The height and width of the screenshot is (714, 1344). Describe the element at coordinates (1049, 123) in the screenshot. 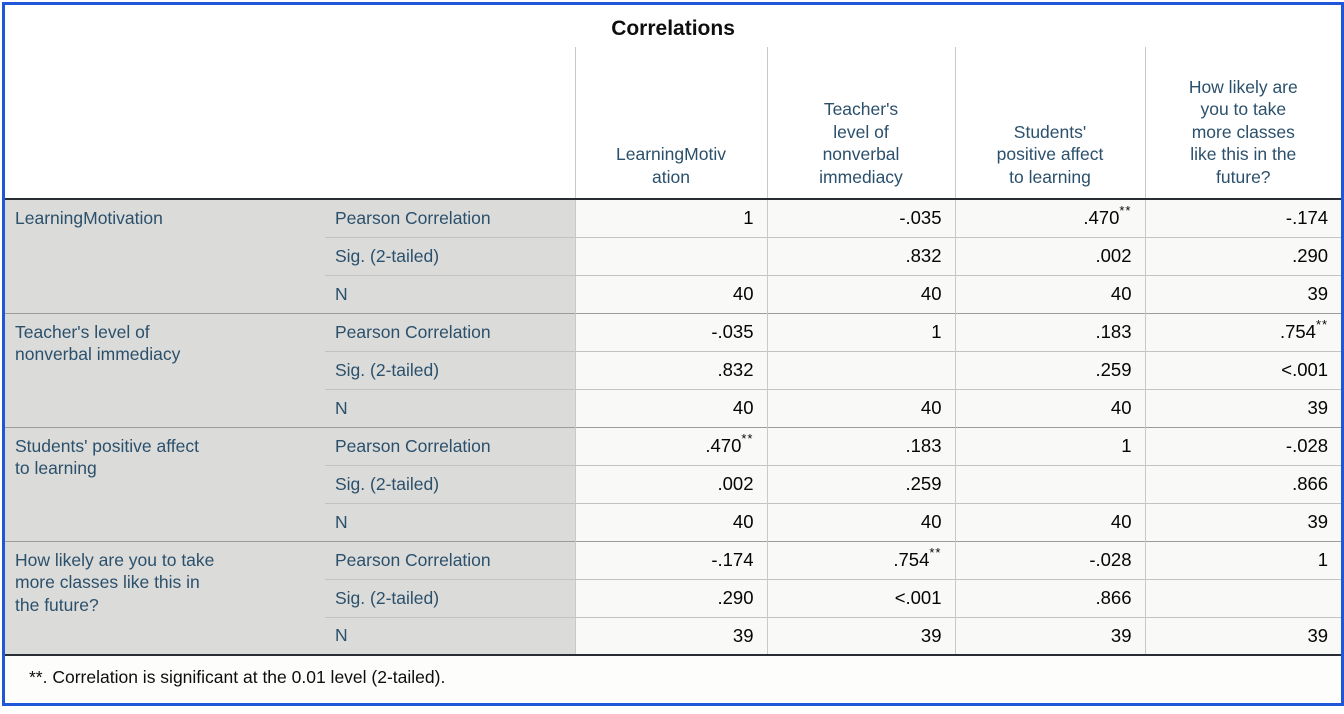

I see `column-header-students-positive-affect: Students' positive affect to learning` at that location.